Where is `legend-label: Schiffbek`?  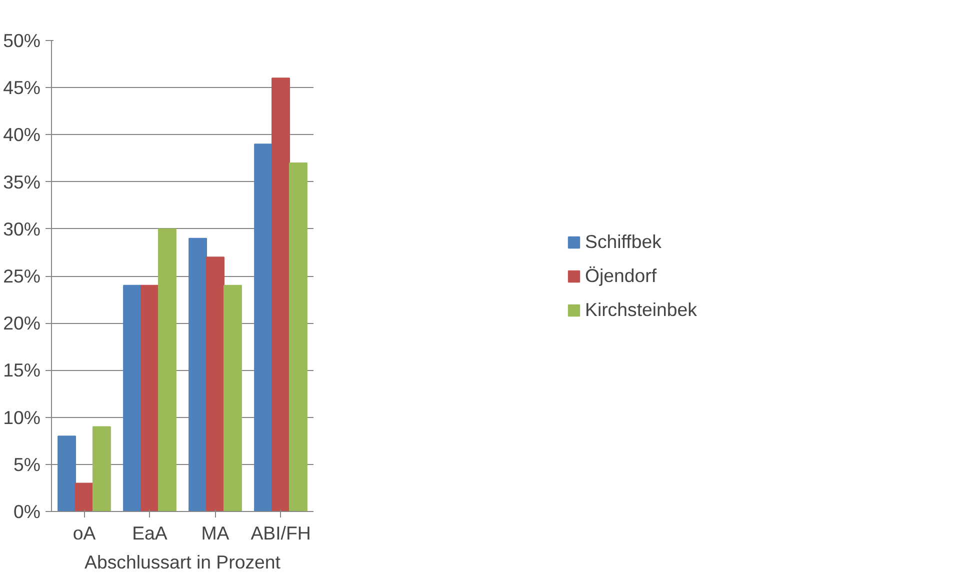
legend-label: Schiffbek is located at coordinates (623, 241).